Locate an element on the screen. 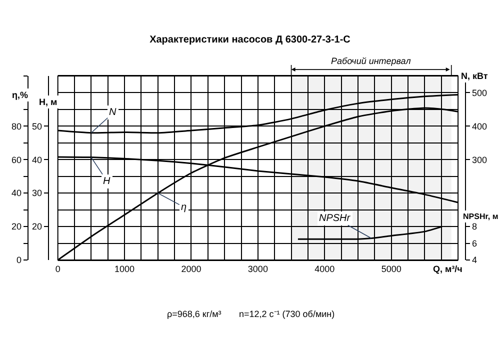 The height and width of the screenshot is (354, 500). x-tick-label: 3000 is located at coordinates (258, 269).